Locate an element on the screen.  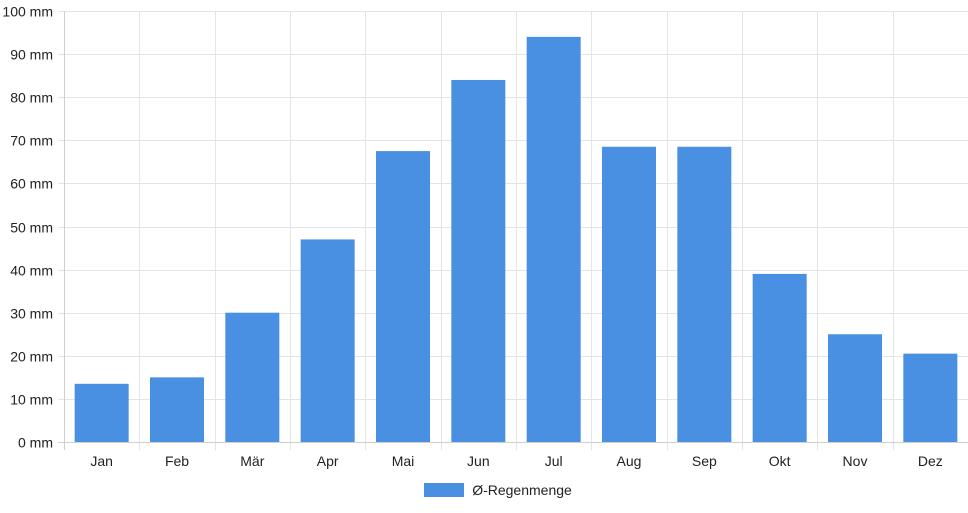
x-tick-label: Okt is located at coordinates (780, 461).